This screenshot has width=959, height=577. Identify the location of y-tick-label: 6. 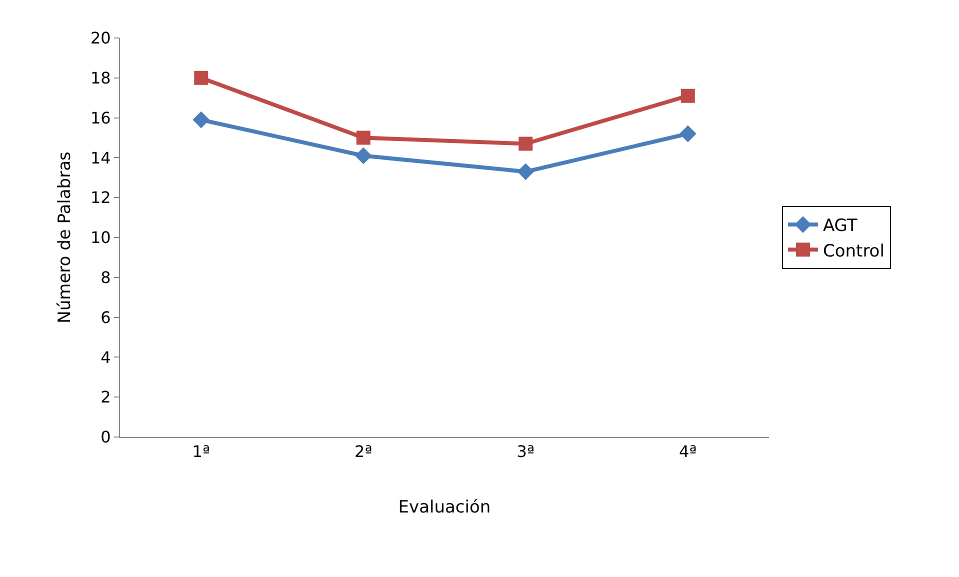
(105, 317).